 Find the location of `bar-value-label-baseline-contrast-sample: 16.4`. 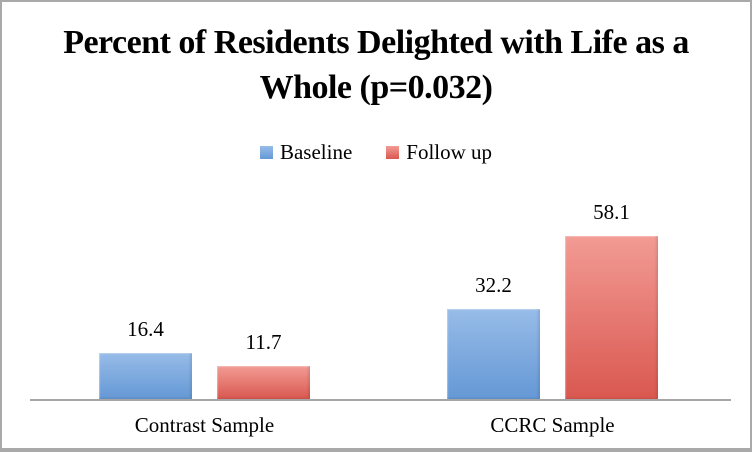

bar-value-label-baseline-contrast-sample: 16.4 is located at coordinates (145, 329).